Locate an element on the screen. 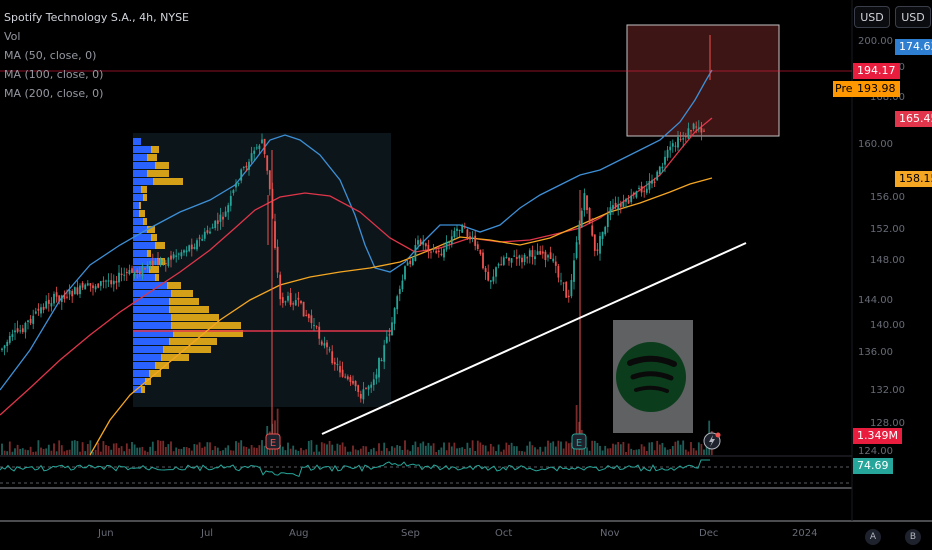 The image size is (932, 550). ma-100-label: MA (100, close, 0) is located at coordinates (54, 74).